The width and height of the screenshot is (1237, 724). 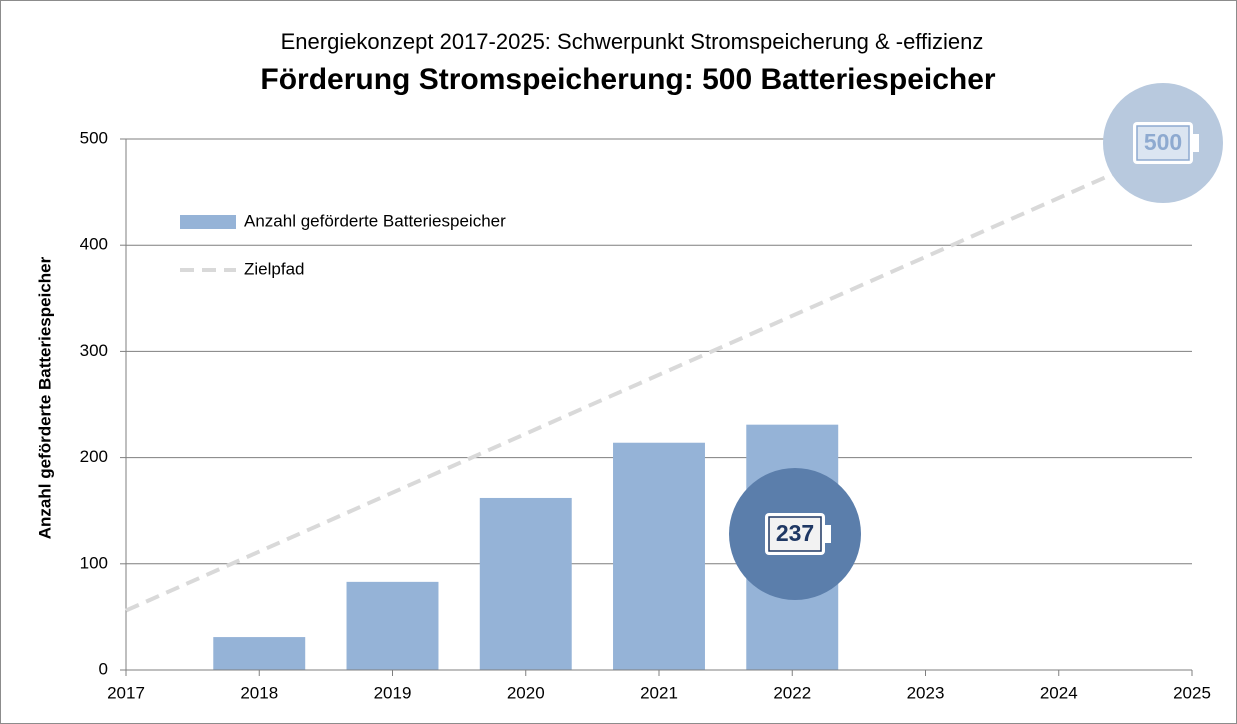 I want to click on legend-label: Zielpfad, so click(x=274, y=268).